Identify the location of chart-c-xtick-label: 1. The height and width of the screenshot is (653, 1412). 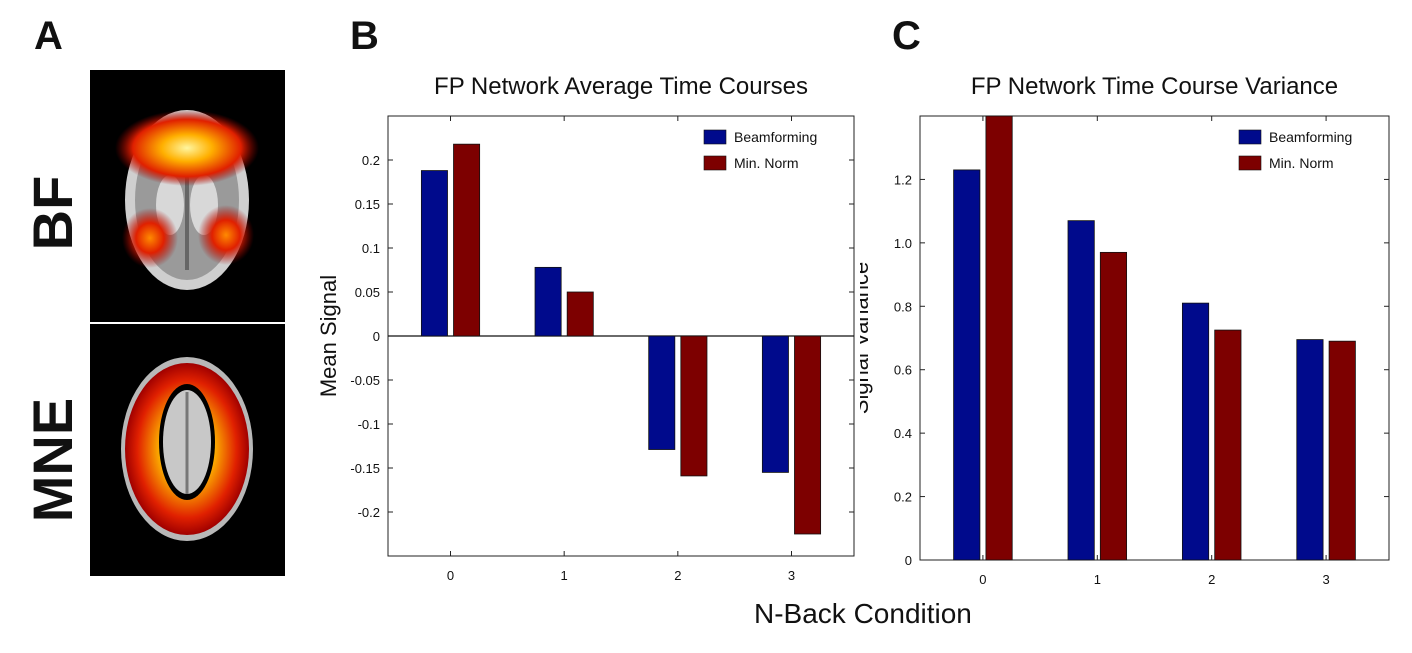
(1097, 579).